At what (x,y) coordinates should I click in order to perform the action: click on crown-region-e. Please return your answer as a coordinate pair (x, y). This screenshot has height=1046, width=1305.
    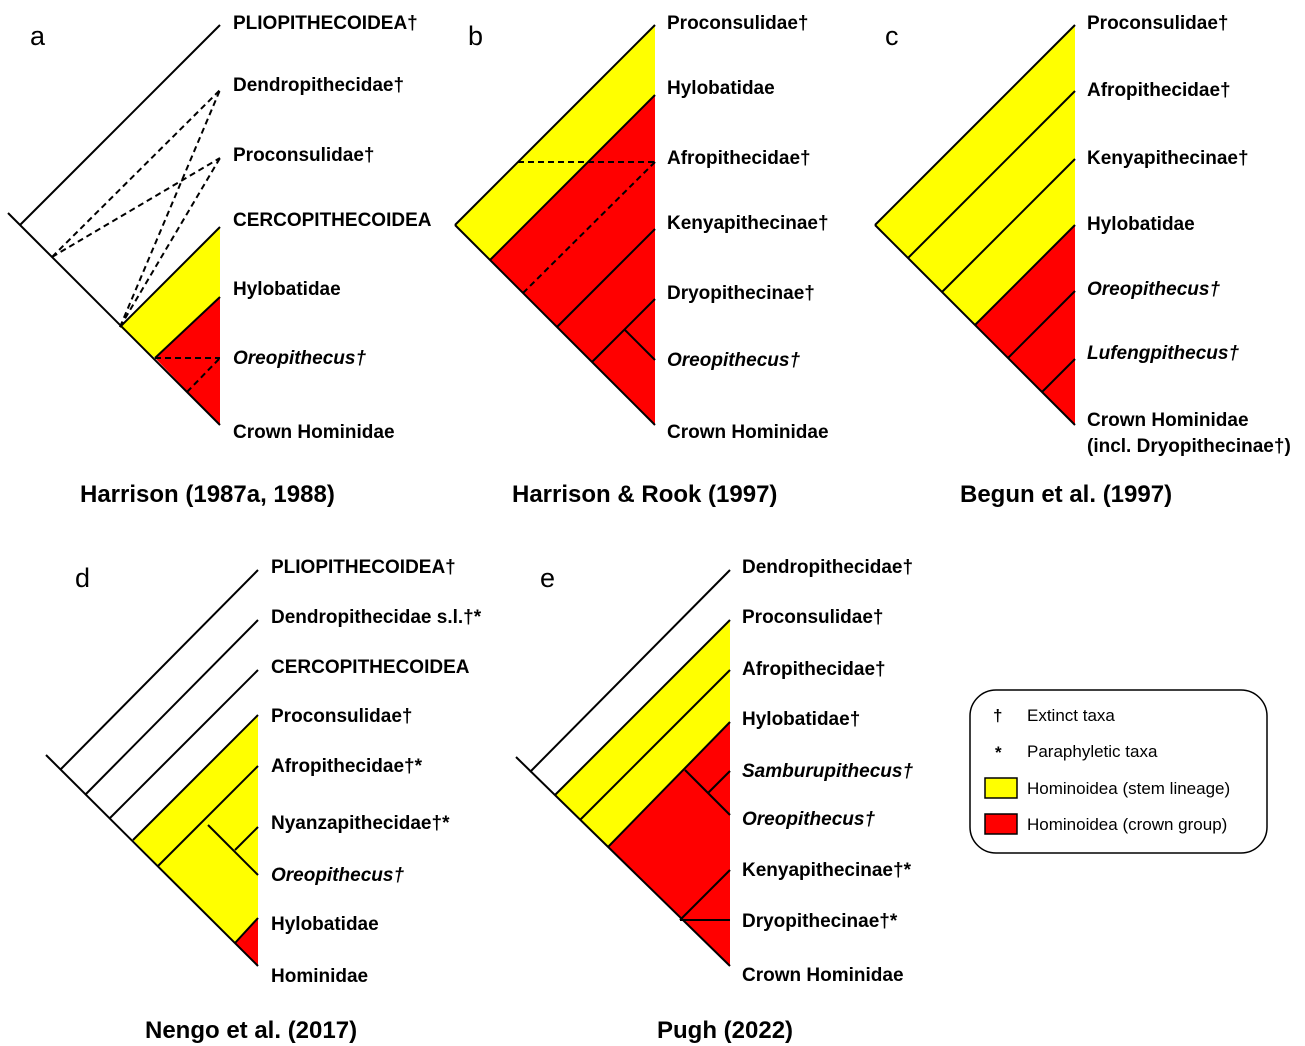
    Looking at the image, I should click on (669, 844).